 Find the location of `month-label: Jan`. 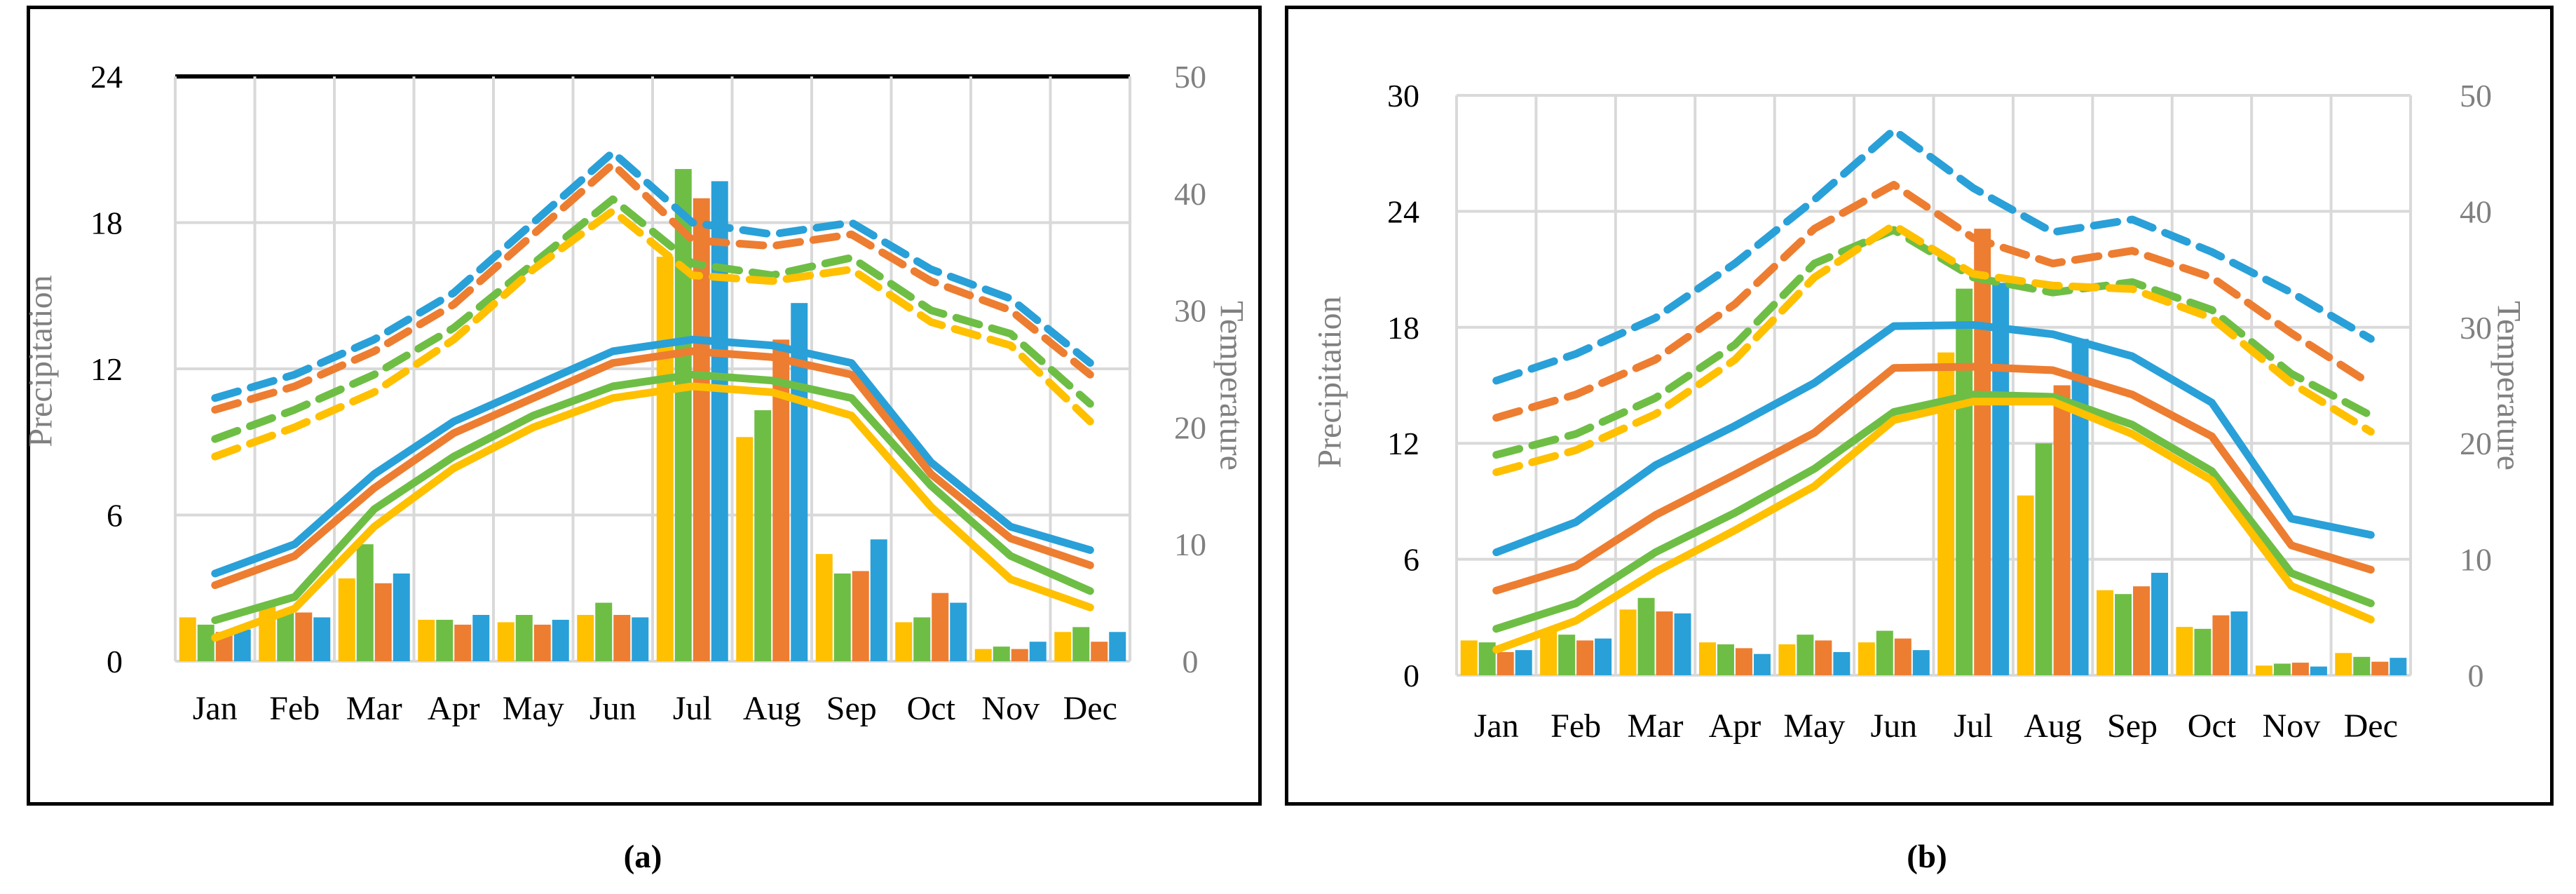

month-label: Jan is located at coordinates (1497, 726).